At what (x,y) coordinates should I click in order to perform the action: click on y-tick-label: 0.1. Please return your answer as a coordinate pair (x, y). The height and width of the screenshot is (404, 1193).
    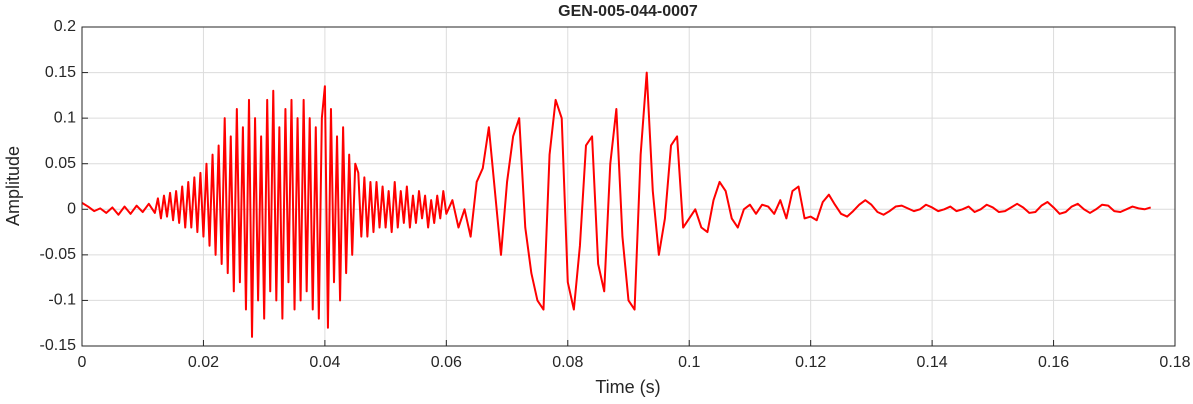
    Looking at the image, I should click on (65, 117).